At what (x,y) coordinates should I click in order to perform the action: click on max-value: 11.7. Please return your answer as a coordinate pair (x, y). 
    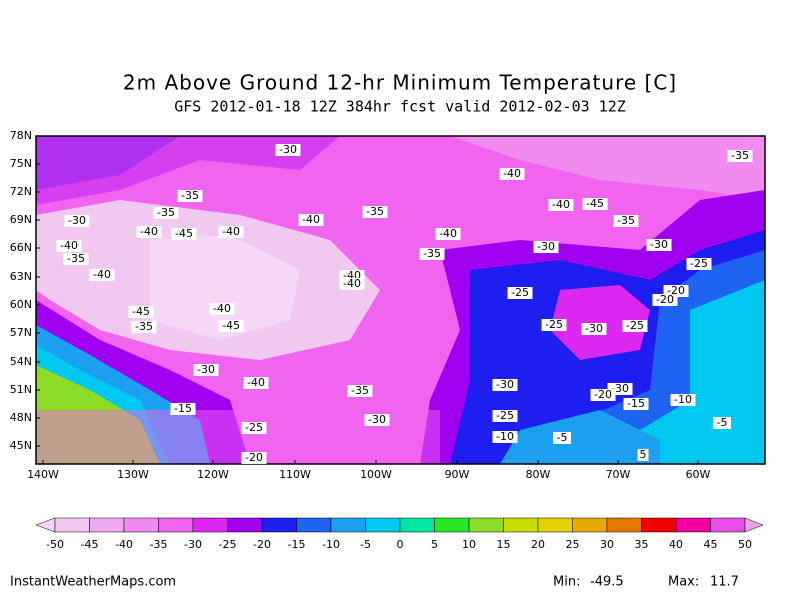
    Looking at the image, I should click on (724, 582).